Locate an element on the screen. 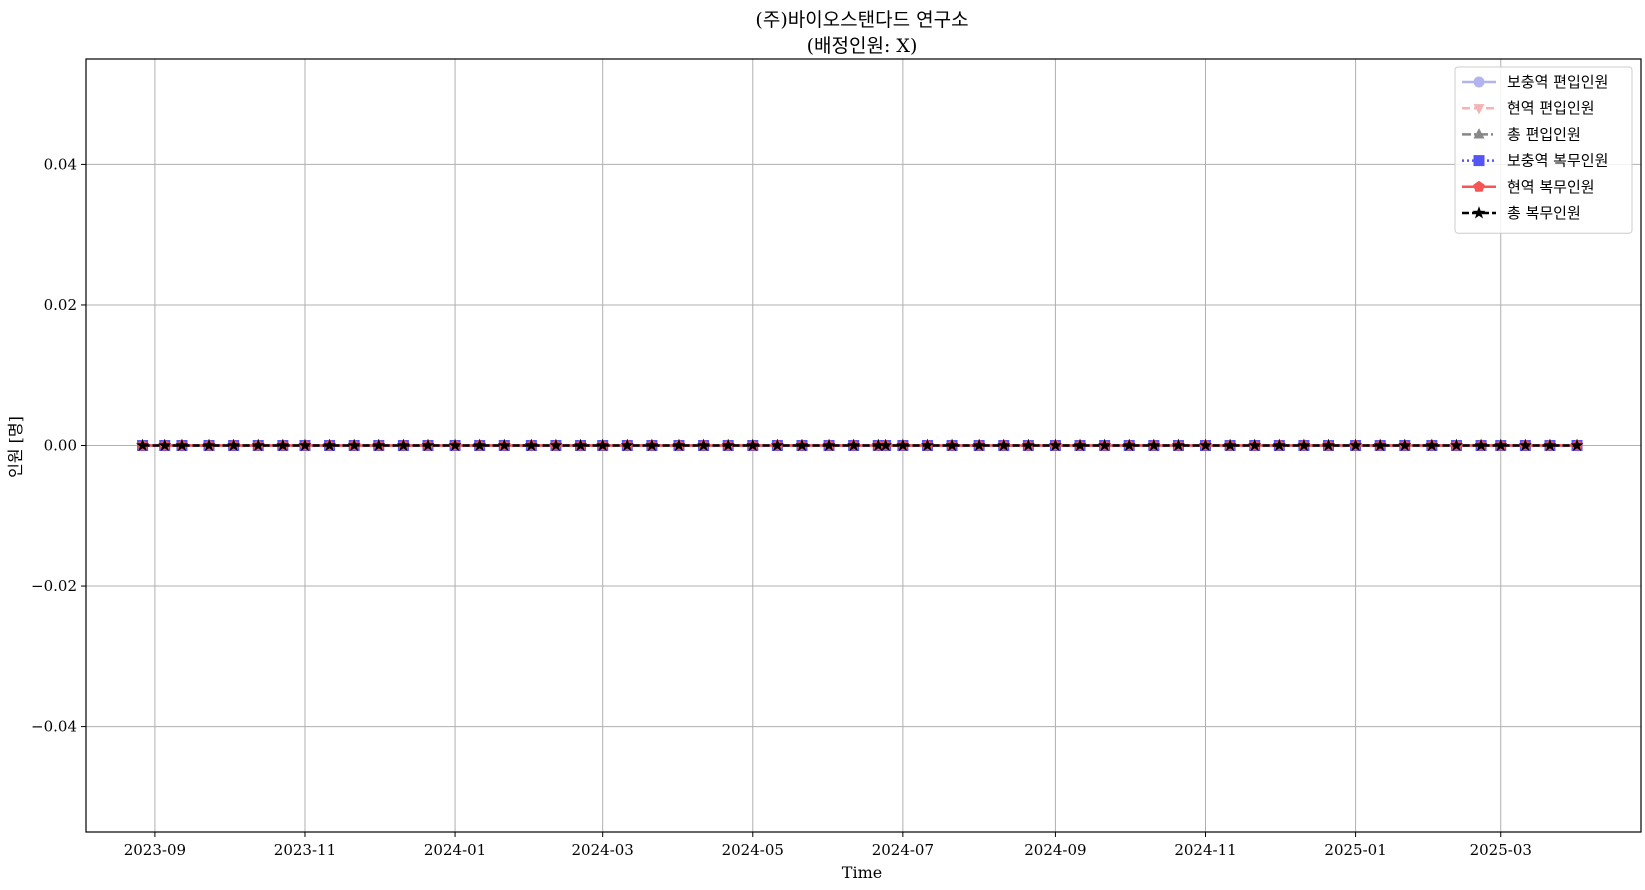 This screenshot has width=1645, height=890. x-tick-label: 2024-11 is located at coordinates (1205, 850).